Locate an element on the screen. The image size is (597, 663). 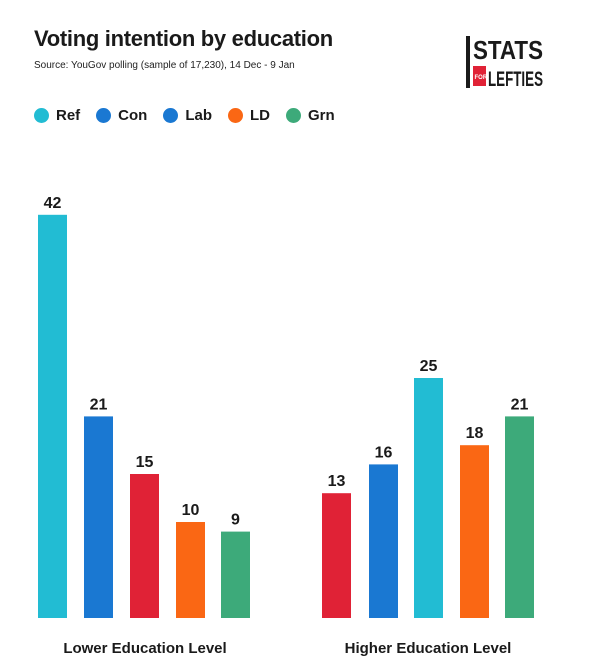
chart-title: Voting intention by education is located at coordinates (183, 38).